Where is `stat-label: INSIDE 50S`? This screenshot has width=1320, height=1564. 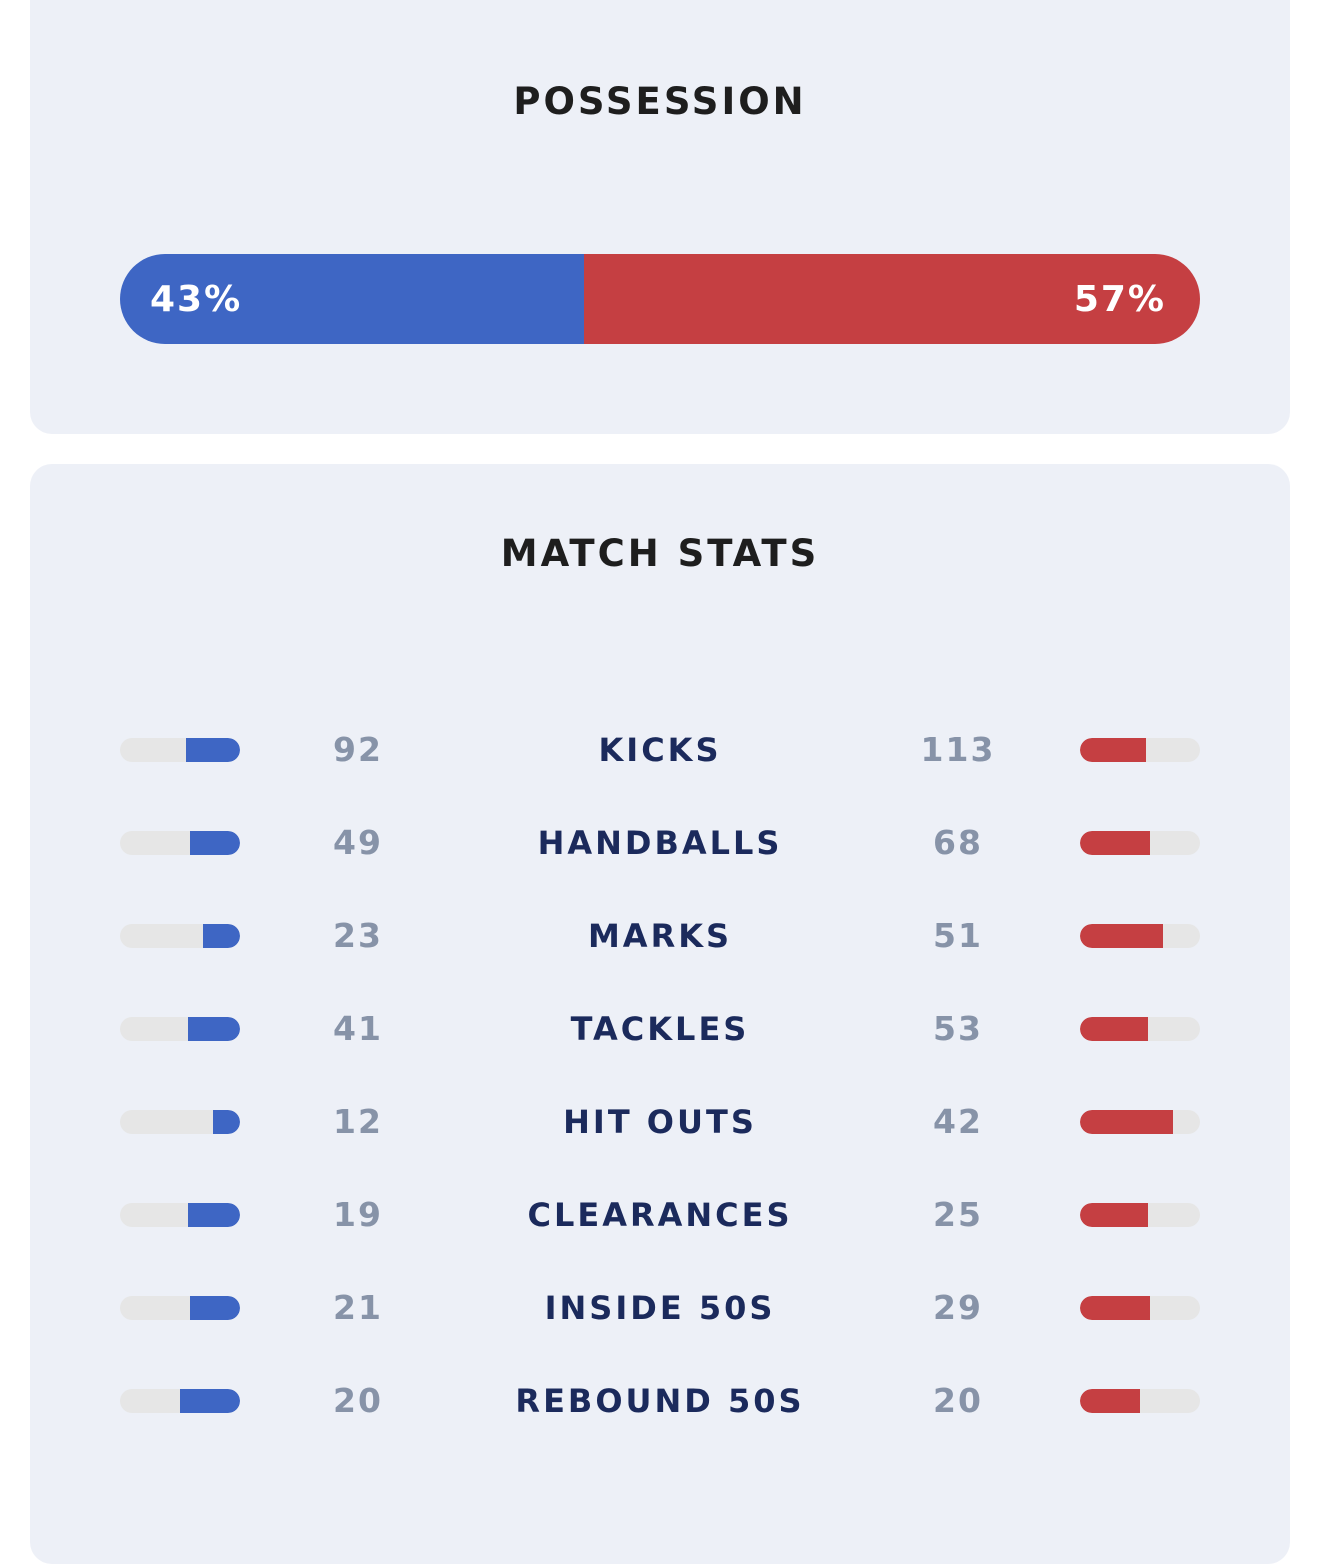
stat-label: INSIDE 50S is located at coordinates (660, 1308).